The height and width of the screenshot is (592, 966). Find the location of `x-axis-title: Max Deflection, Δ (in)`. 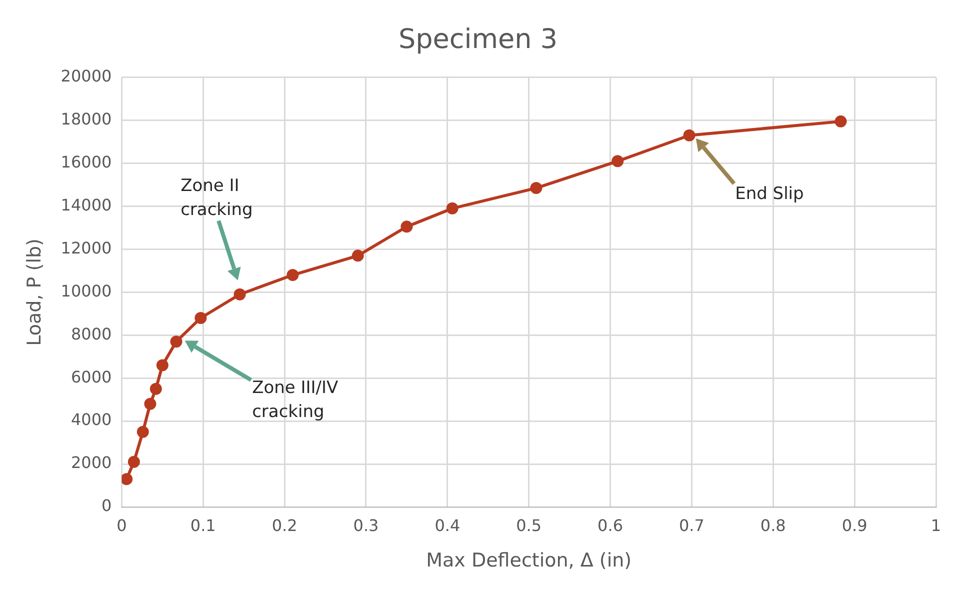

x-axis-title: Max Deflection, Δ (in) is located at coordinates (529, 561).